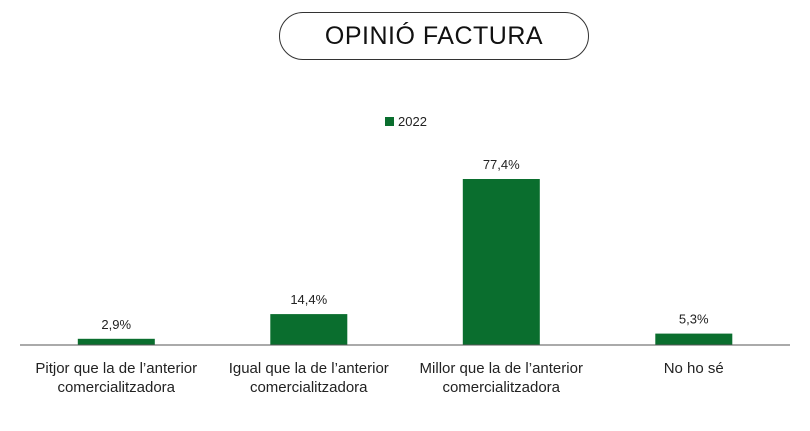 The image size is (810, 431). Describe the element at coordinates (412, 121) in the screenshot. I see `legend-label: 2022` at that location.